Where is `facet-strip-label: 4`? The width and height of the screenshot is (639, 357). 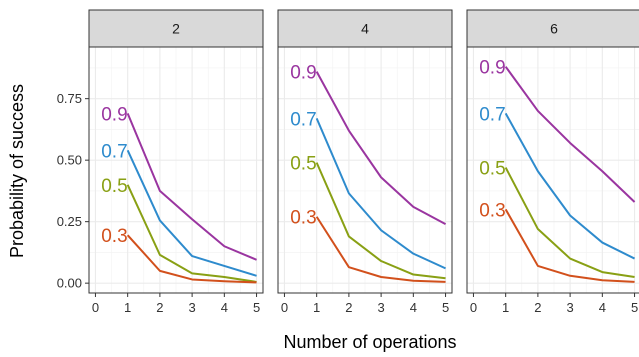
facet-strip-label: 4 is located at coordinates (365, 29).